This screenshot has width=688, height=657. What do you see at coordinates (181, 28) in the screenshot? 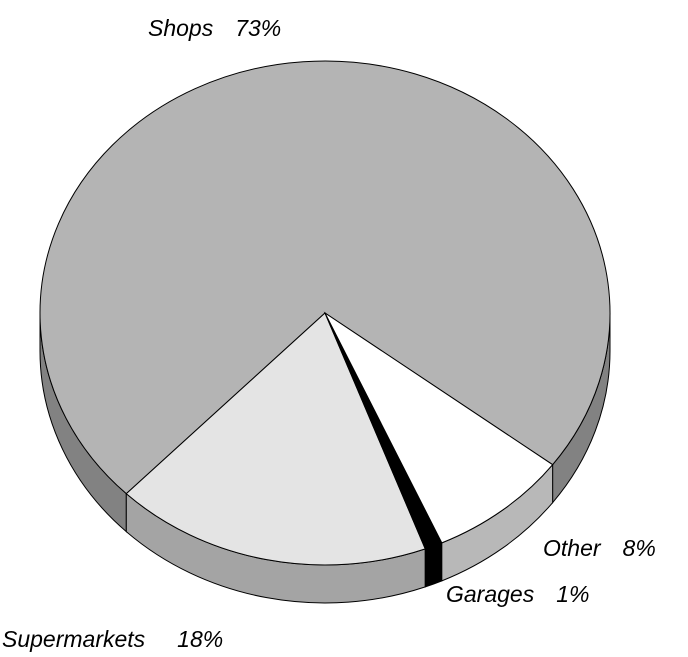
I see `slice-name: Shops` at bounding box center [181, 28].